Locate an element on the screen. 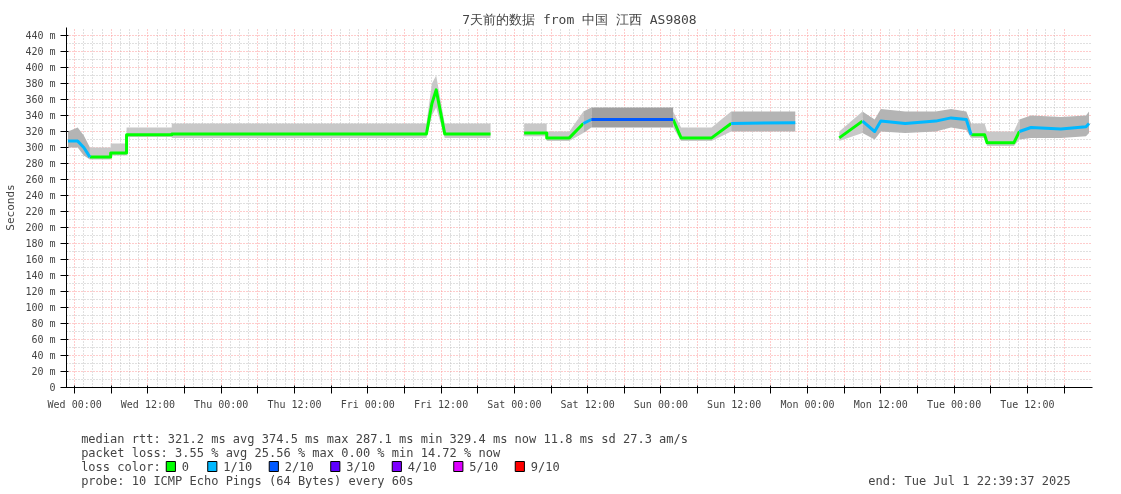 This screenshot has height=494, width=1121. x-tick-label: Fri 00:00 is located at coordinates (367, 404).